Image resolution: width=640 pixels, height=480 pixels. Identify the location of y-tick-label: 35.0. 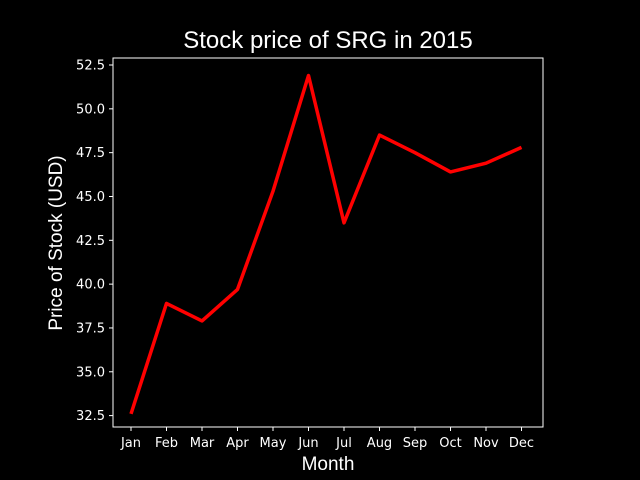
(90, 372).